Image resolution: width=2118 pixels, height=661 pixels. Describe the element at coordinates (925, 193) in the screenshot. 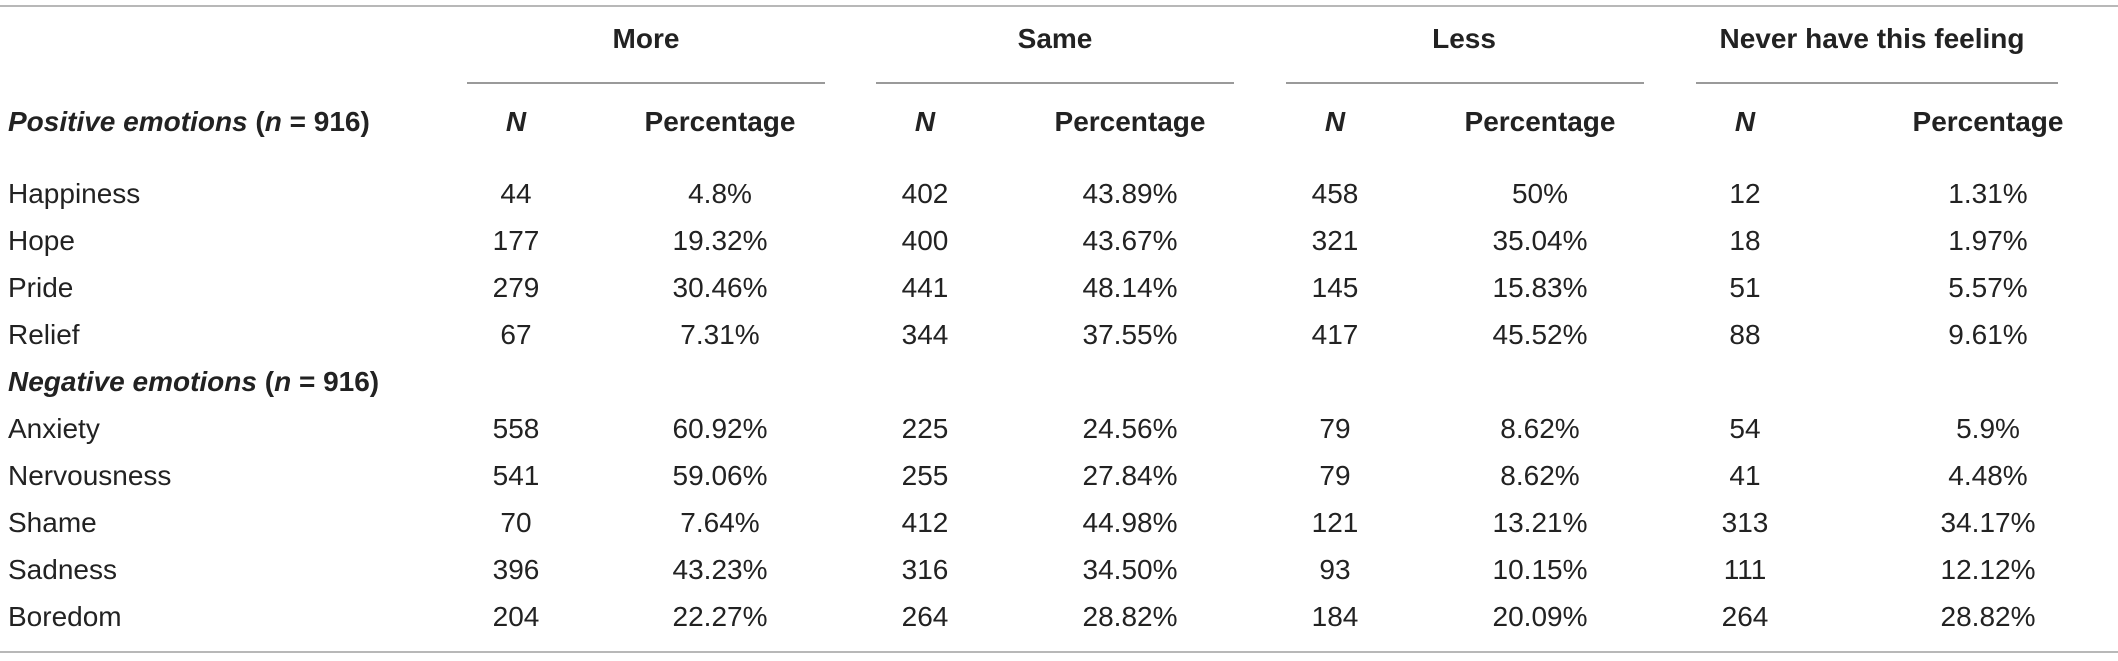

I see `cell-same-n: 402` at that location.